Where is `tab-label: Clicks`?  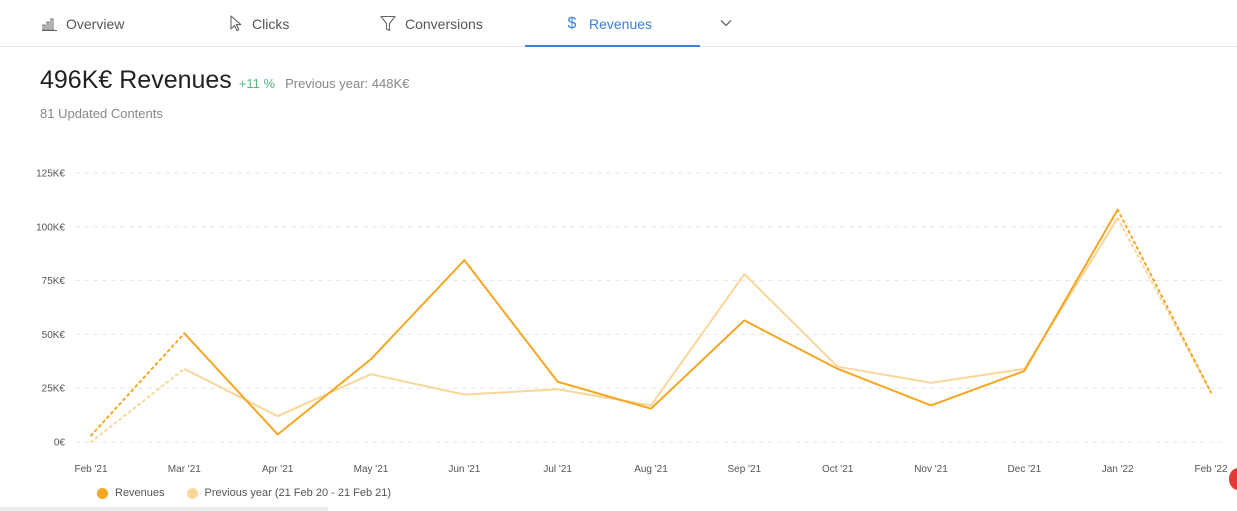 tab-label: Clicks is located at coordinates (271, 23).